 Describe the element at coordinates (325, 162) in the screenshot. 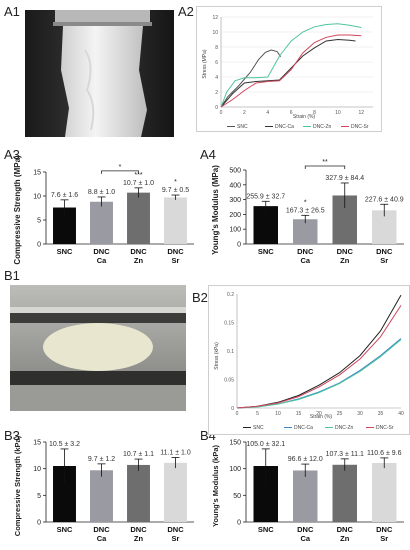

I see `significance-star: **` at that location.